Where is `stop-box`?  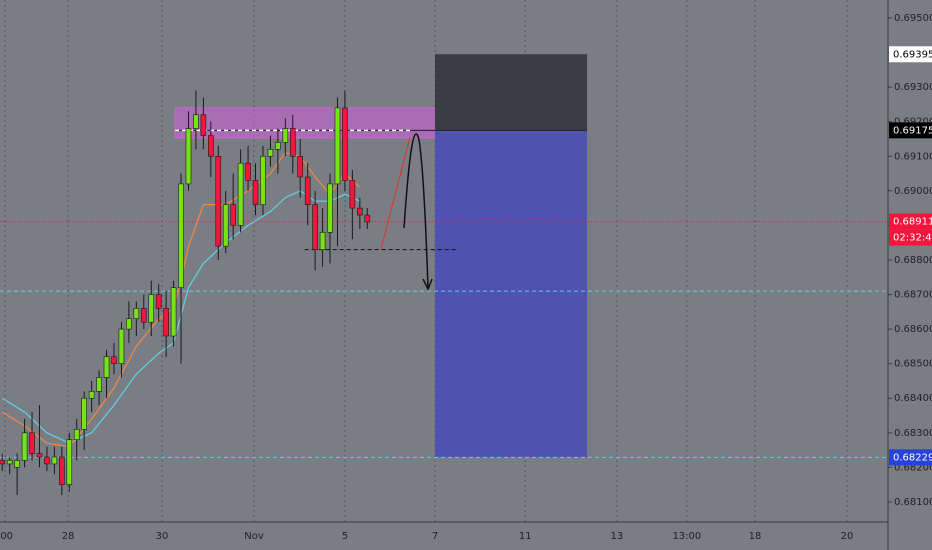 stop-box is located at coordinates (511, 92).